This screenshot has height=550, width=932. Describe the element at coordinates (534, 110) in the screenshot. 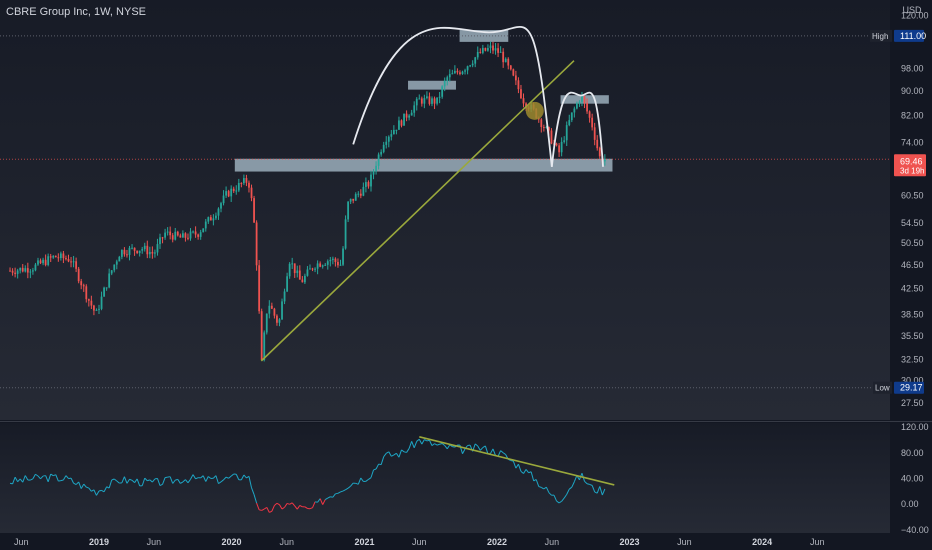

I see `highlight-marker` at that location.